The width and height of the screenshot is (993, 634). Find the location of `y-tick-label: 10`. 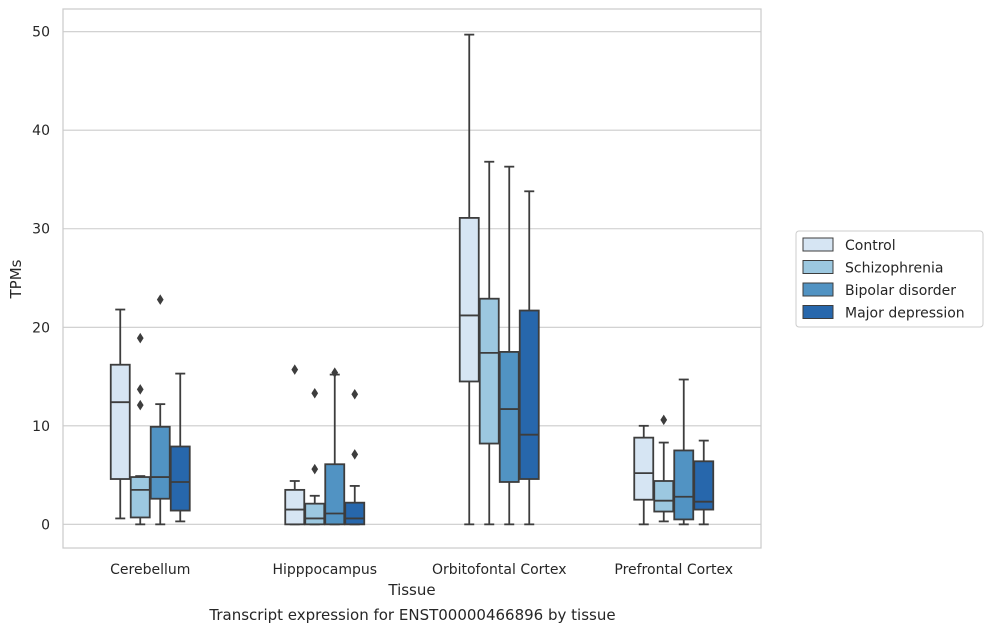

y-tick-label: 10 is located at coordinates (41, 427).